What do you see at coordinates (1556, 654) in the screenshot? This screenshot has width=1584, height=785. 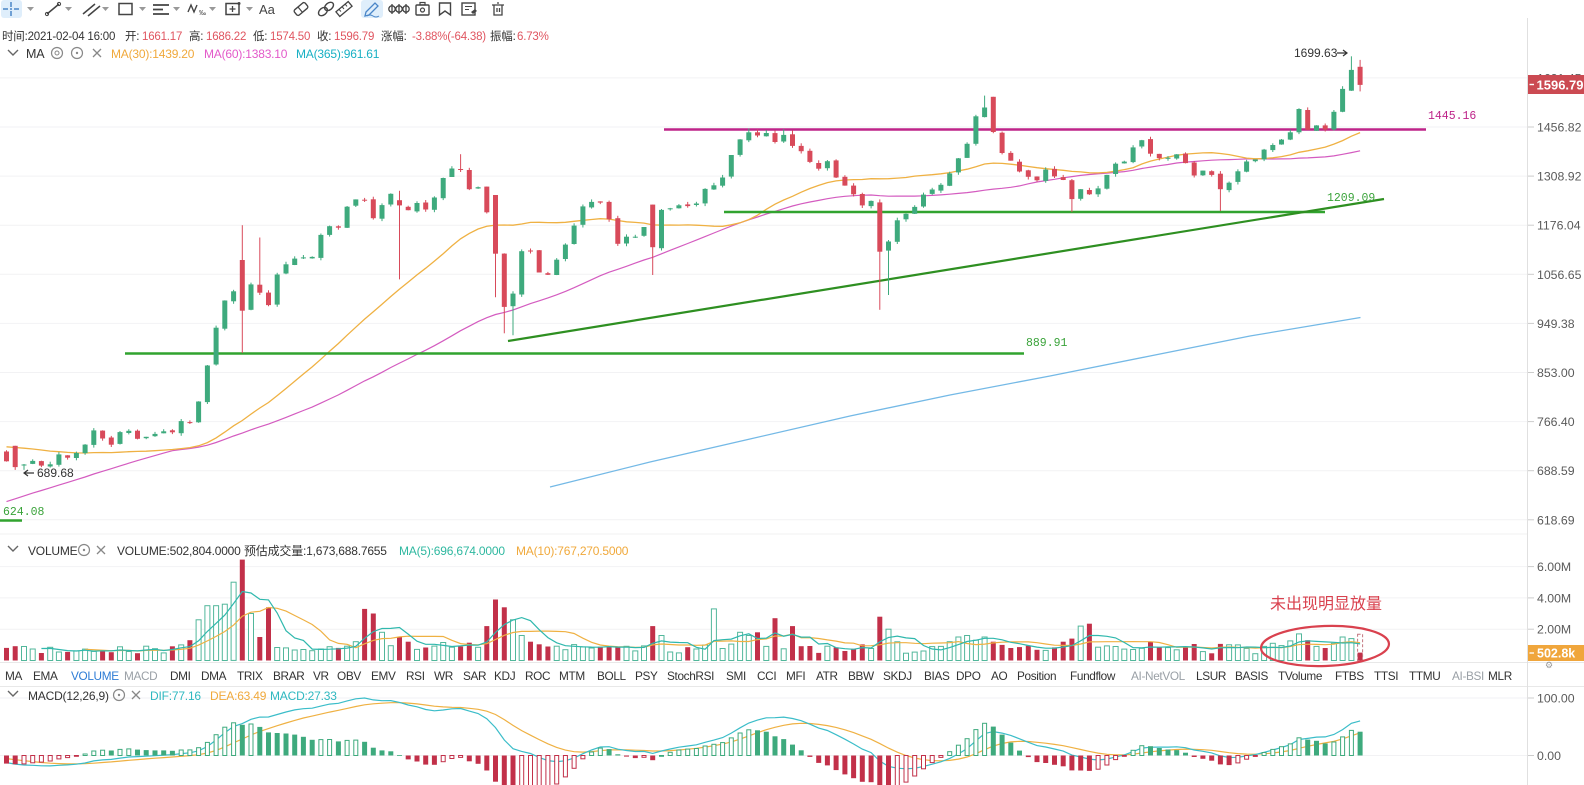 I see `svg-text: 502.8k` at bounding box center [1556, 654].